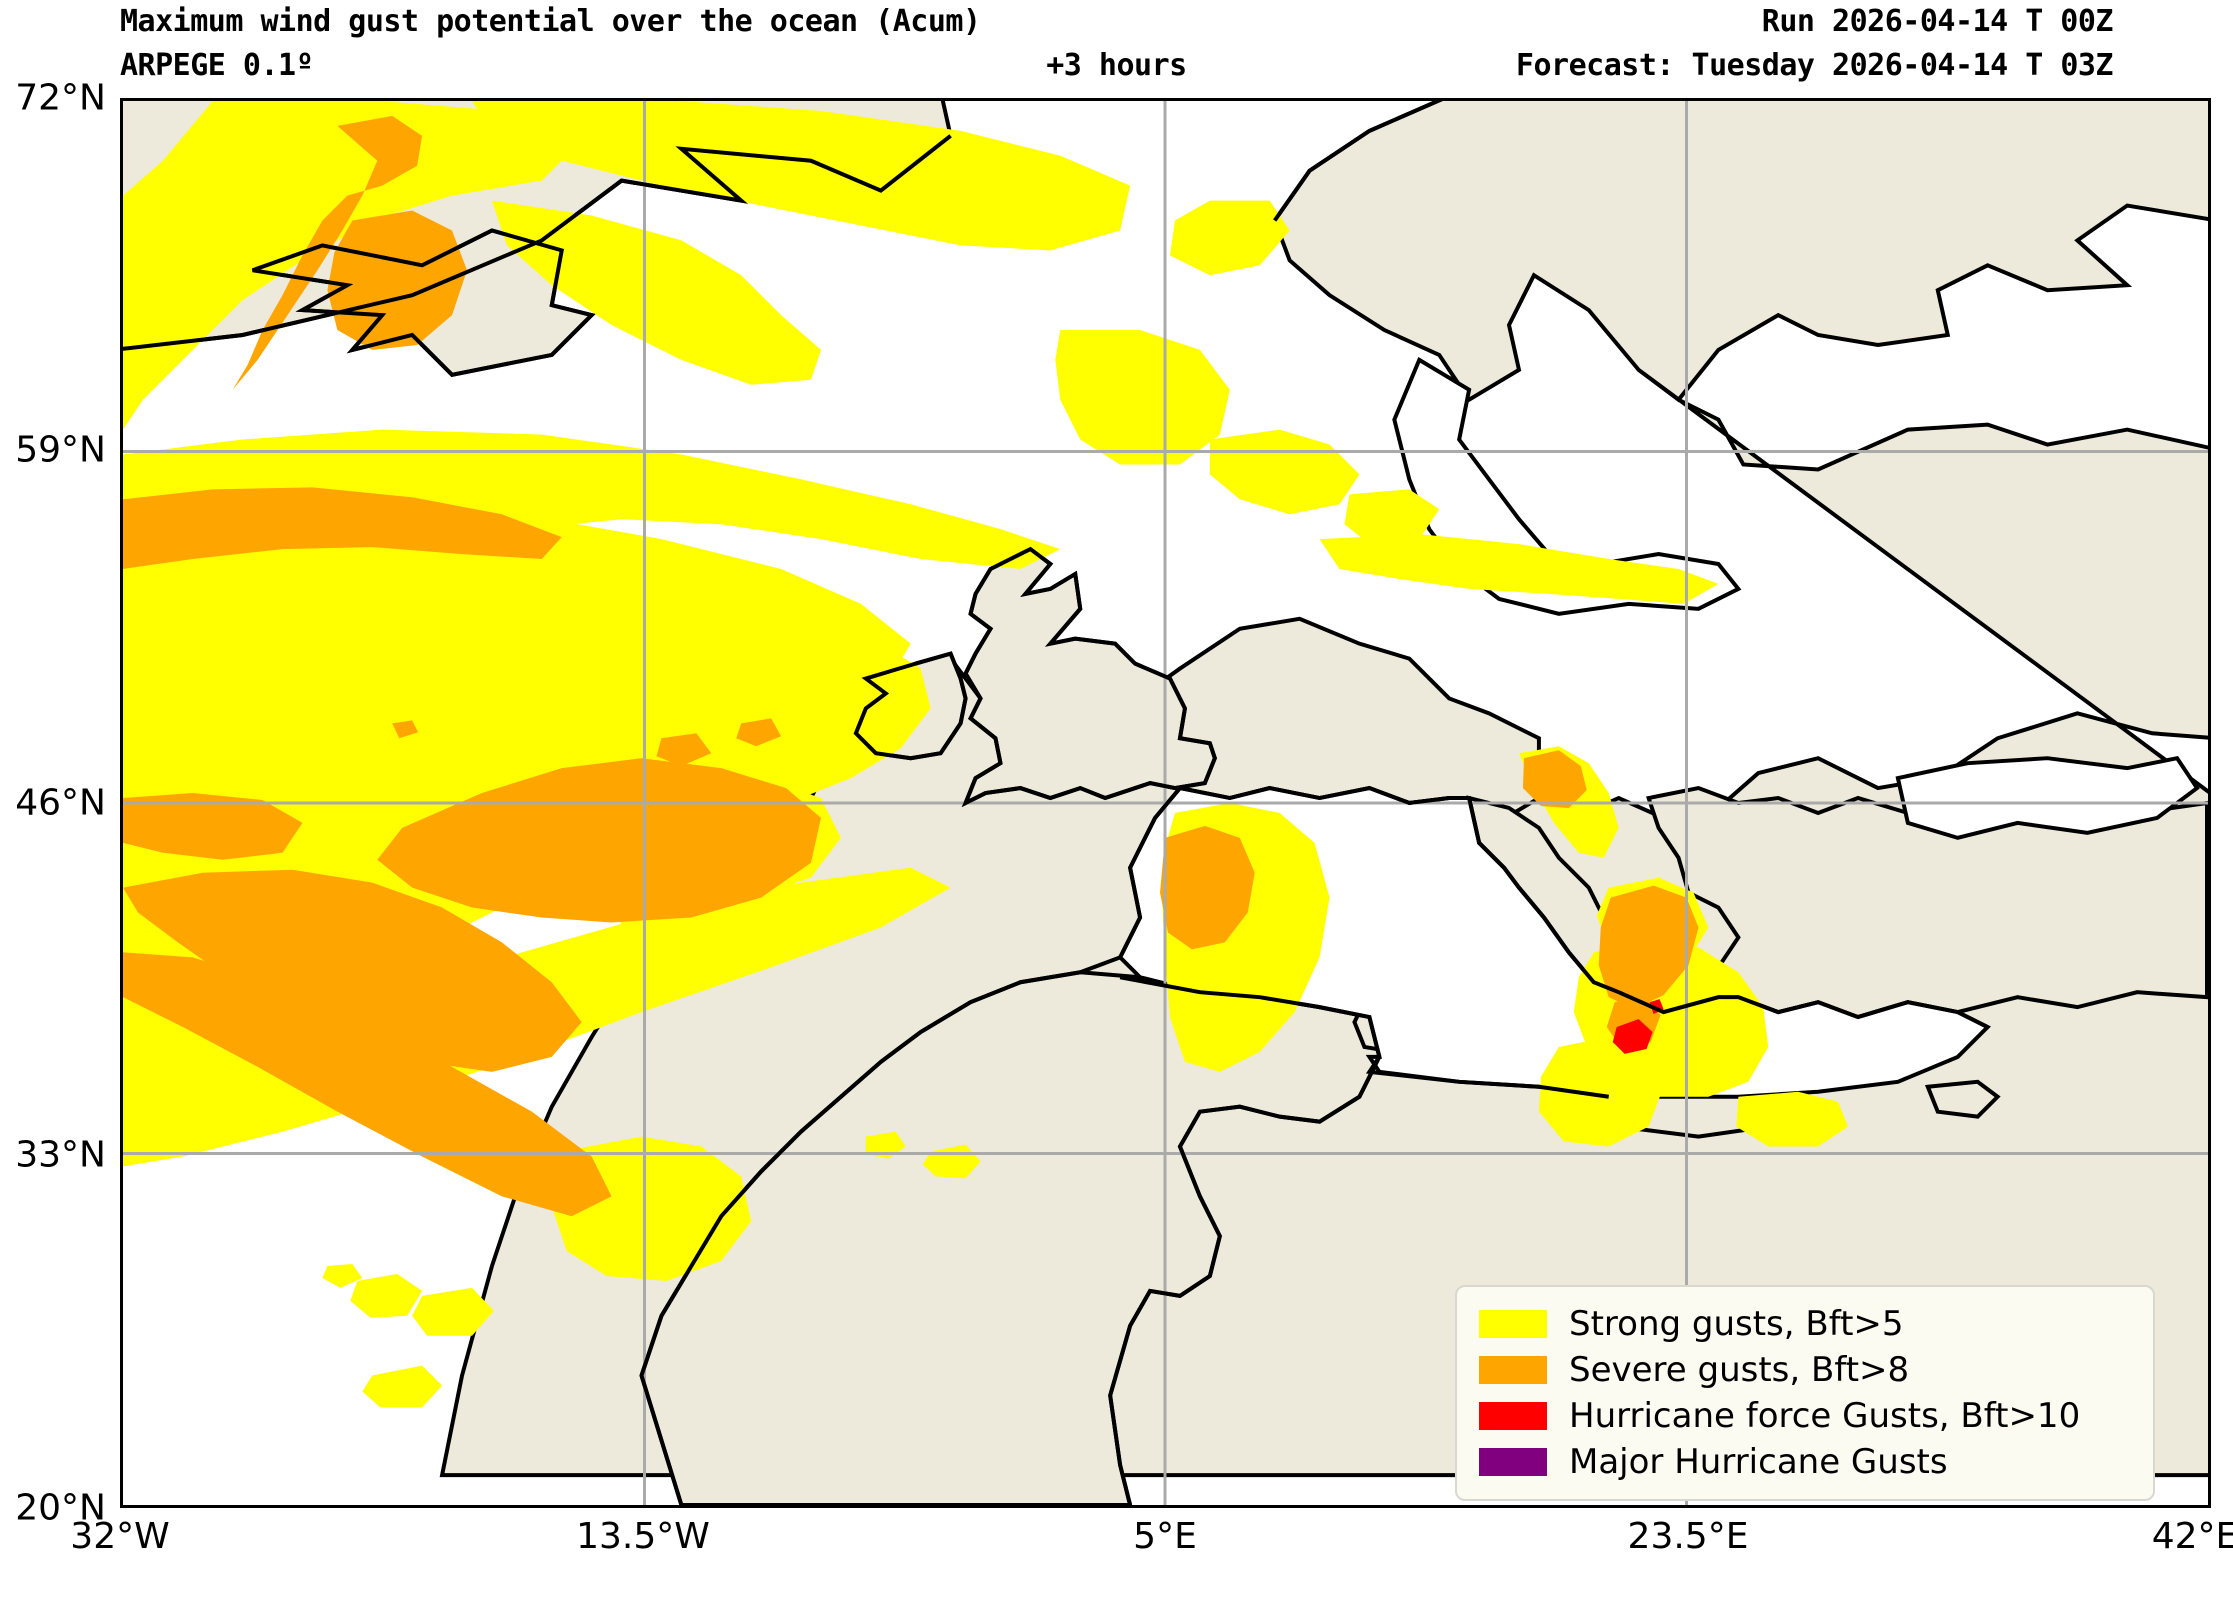 The width and height of the screenshot is (2233, 1604). I want to click on legend-swatch-major-hurricane, so click(1513, 1462).